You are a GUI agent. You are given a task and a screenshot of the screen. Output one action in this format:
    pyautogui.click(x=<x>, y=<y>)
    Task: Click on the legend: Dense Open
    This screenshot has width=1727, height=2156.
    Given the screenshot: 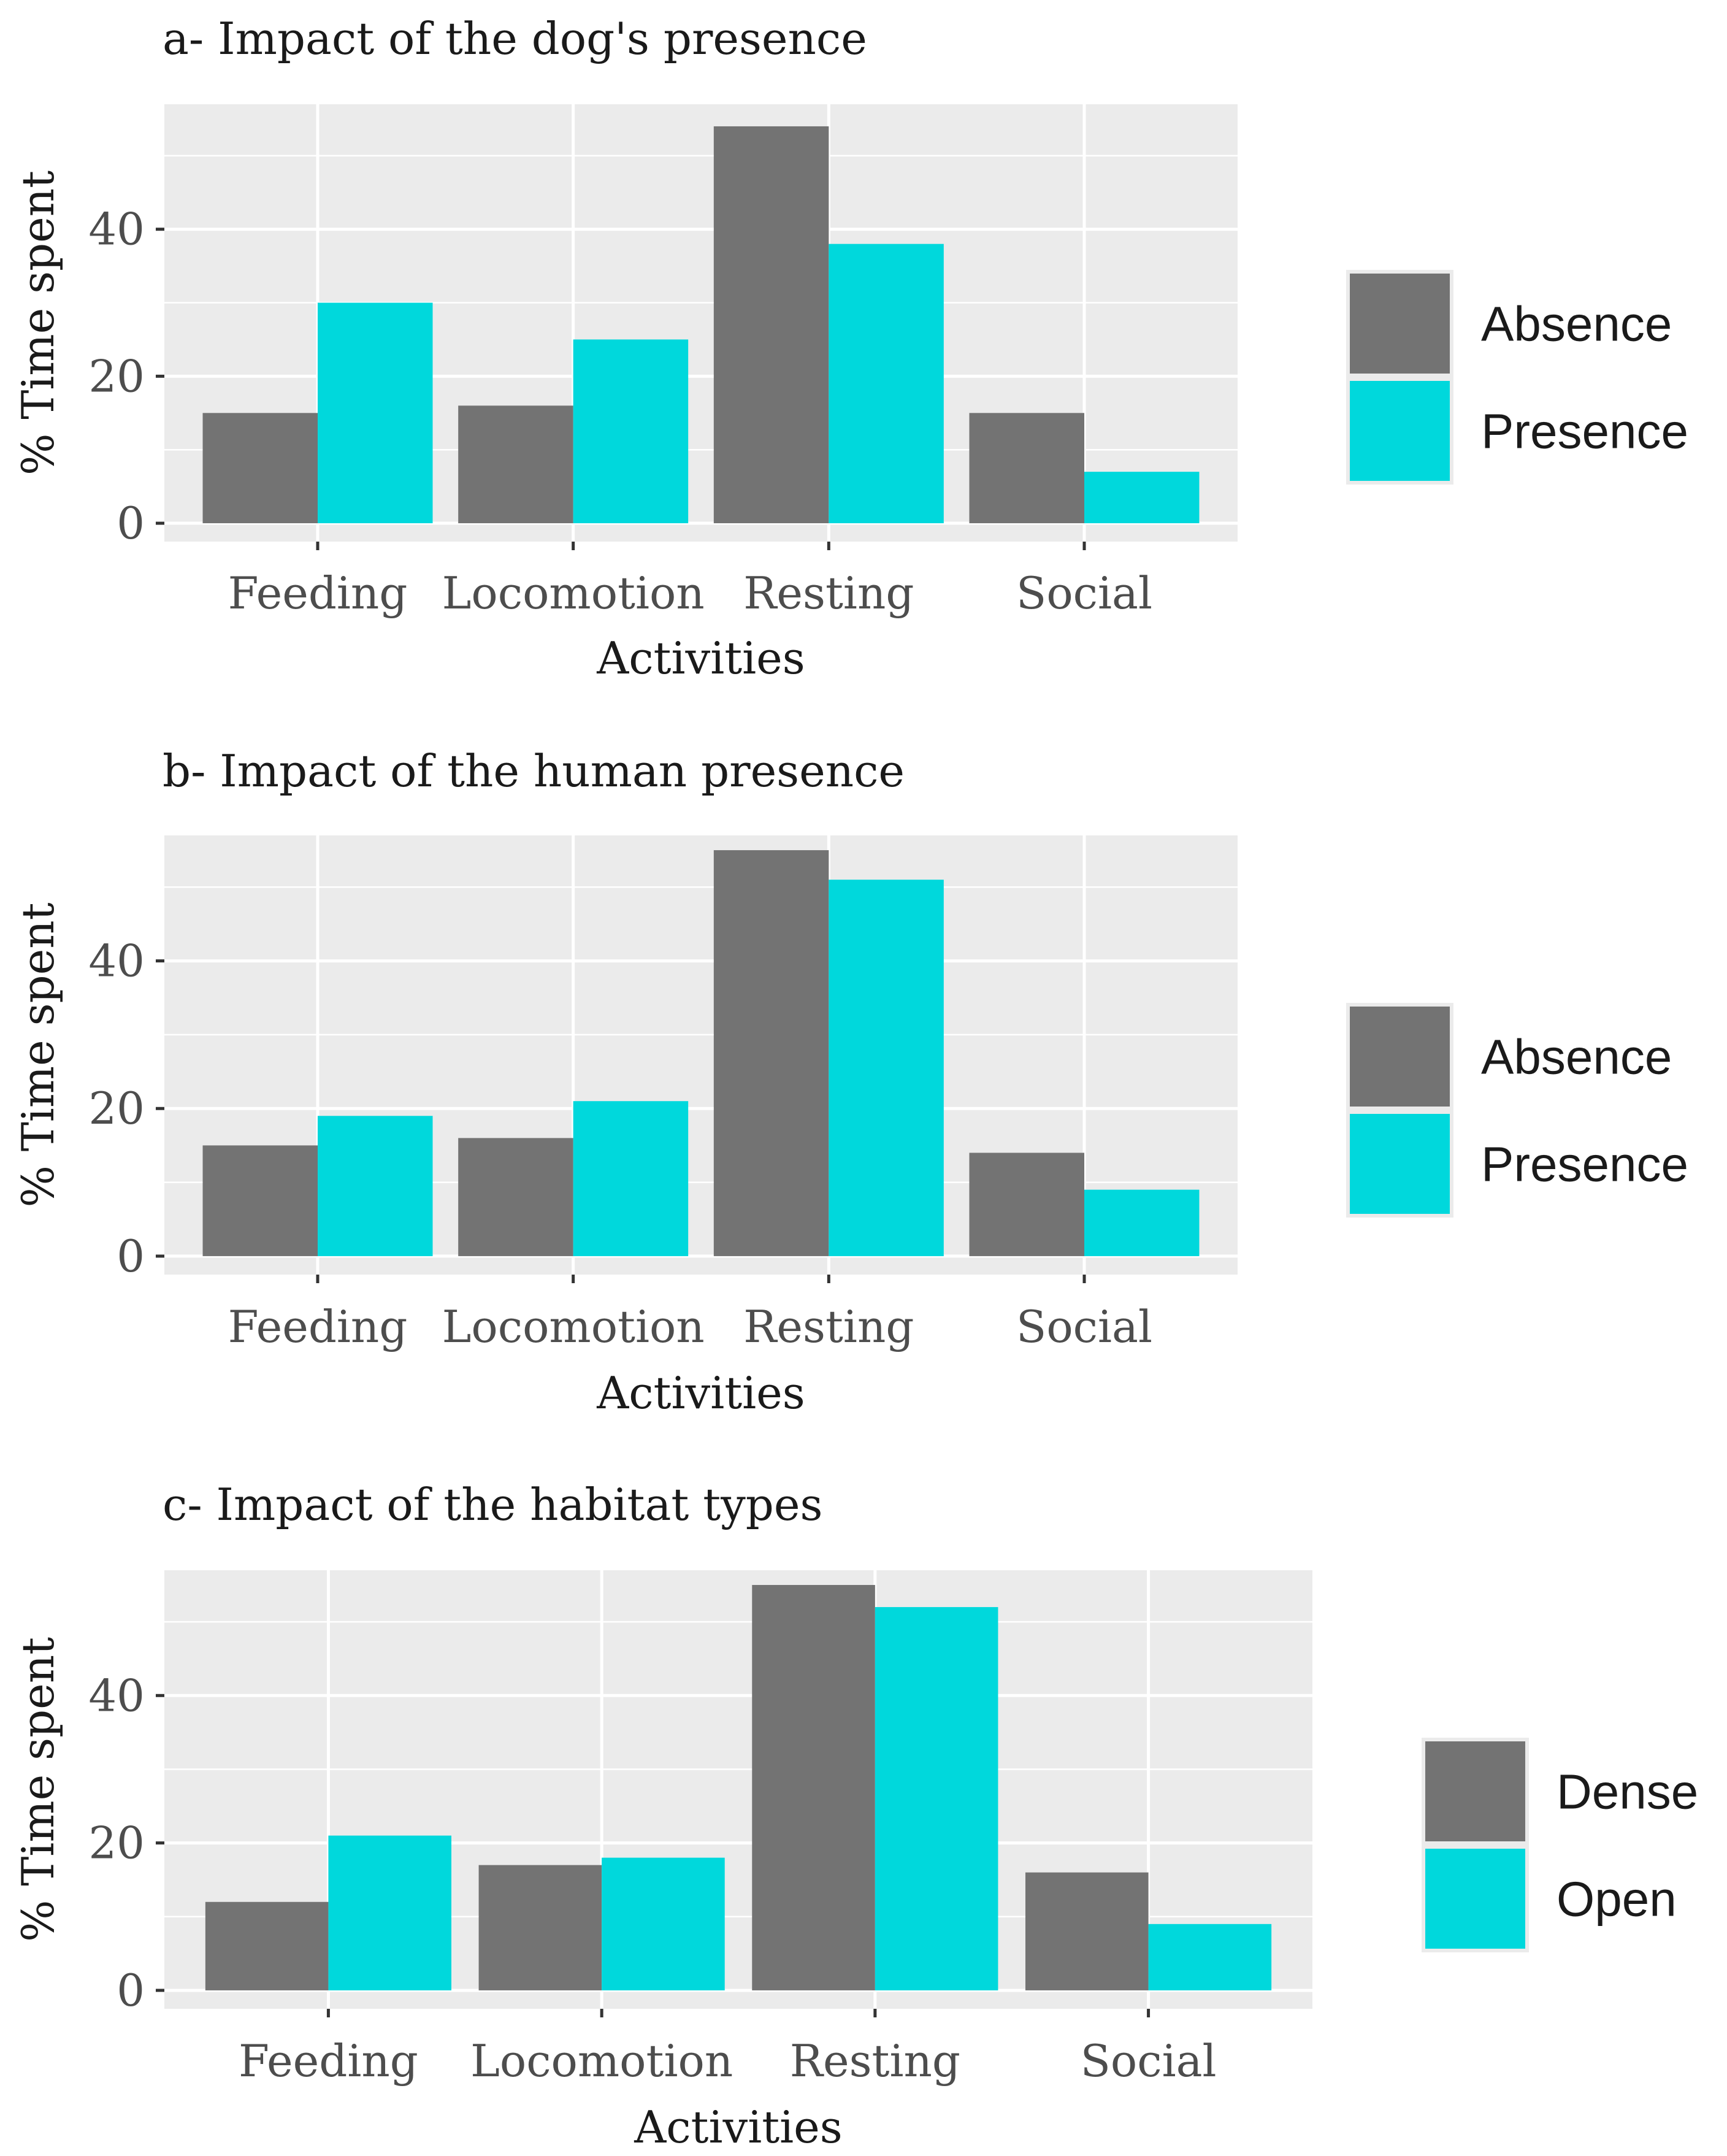 What is the action you would take?
    pyautogui.click(x=1560, y=1845)
    